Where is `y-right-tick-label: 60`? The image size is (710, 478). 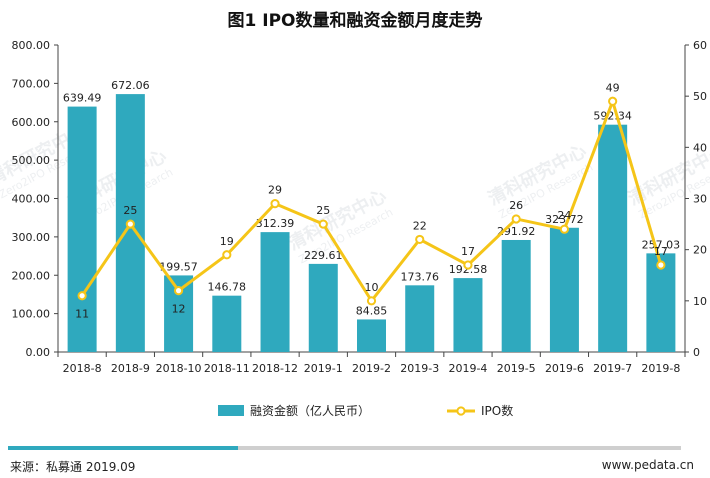
y-right-tick-label: 60 is located at coordinates (700, 45).